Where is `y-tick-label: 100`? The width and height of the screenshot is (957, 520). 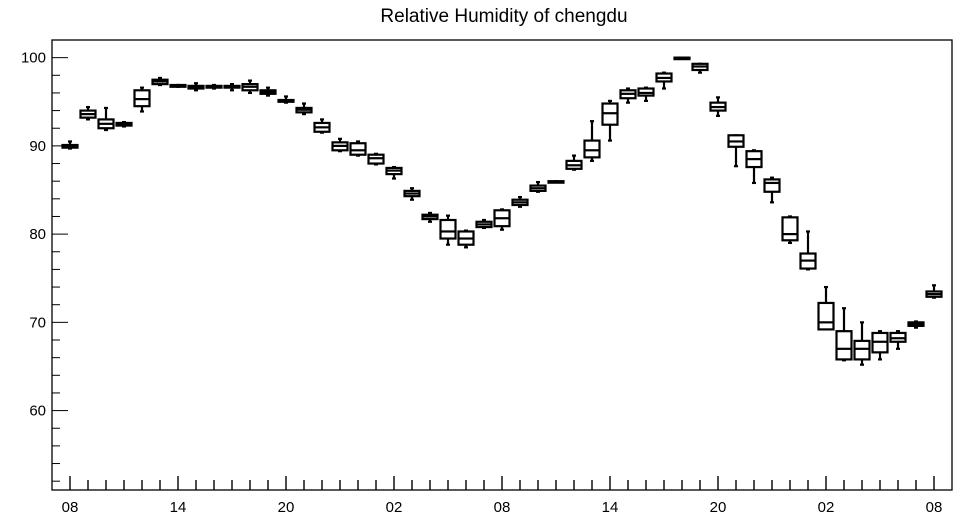
y-tick-label: 100 is located at coordinates (33, 58).